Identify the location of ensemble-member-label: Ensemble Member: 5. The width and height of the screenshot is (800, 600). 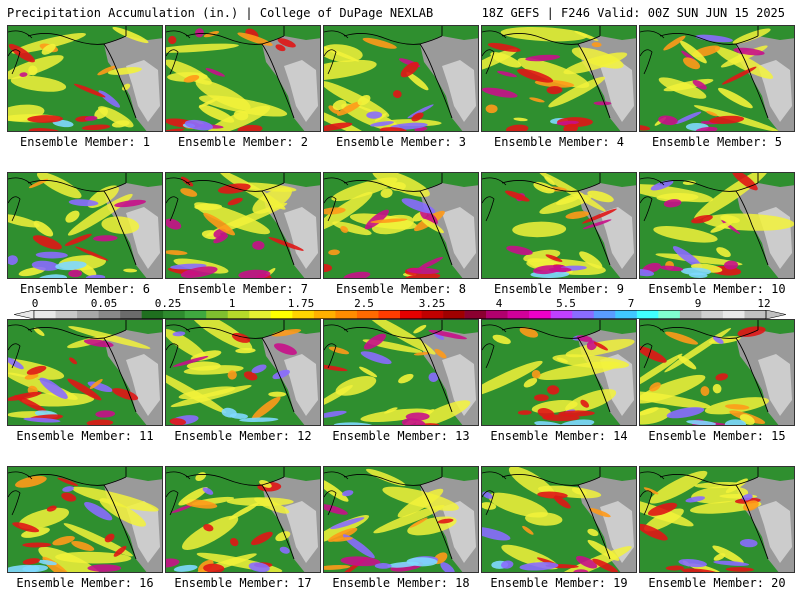
(717, 142).